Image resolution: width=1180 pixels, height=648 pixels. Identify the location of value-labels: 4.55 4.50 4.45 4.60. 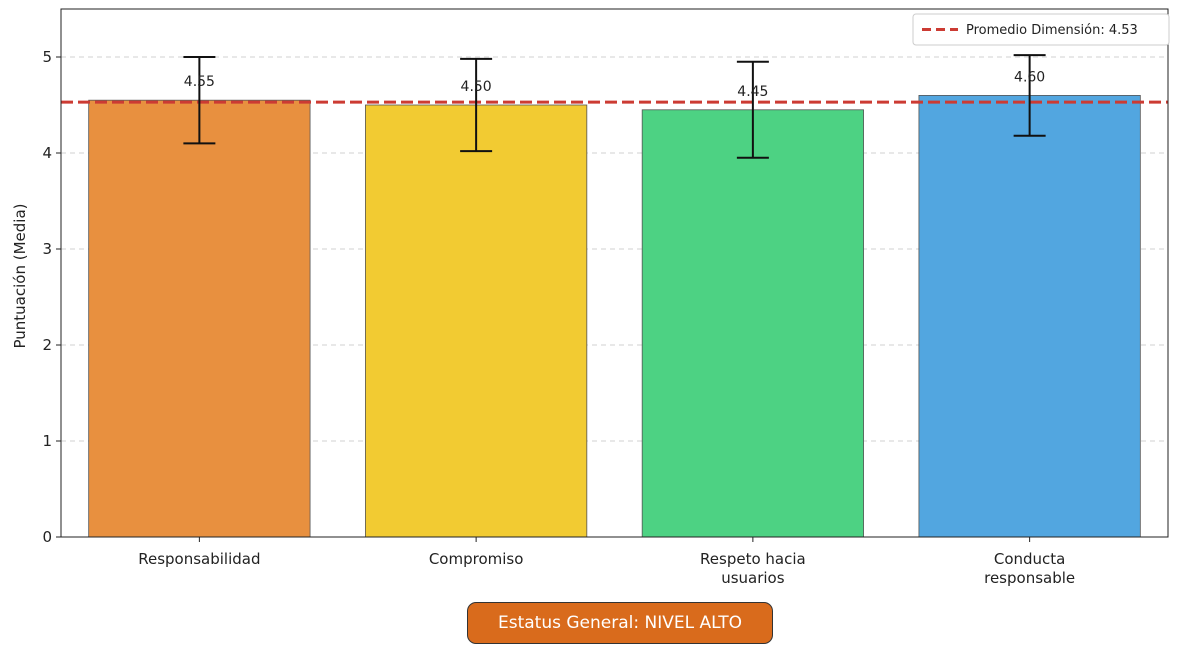
(614, 84).